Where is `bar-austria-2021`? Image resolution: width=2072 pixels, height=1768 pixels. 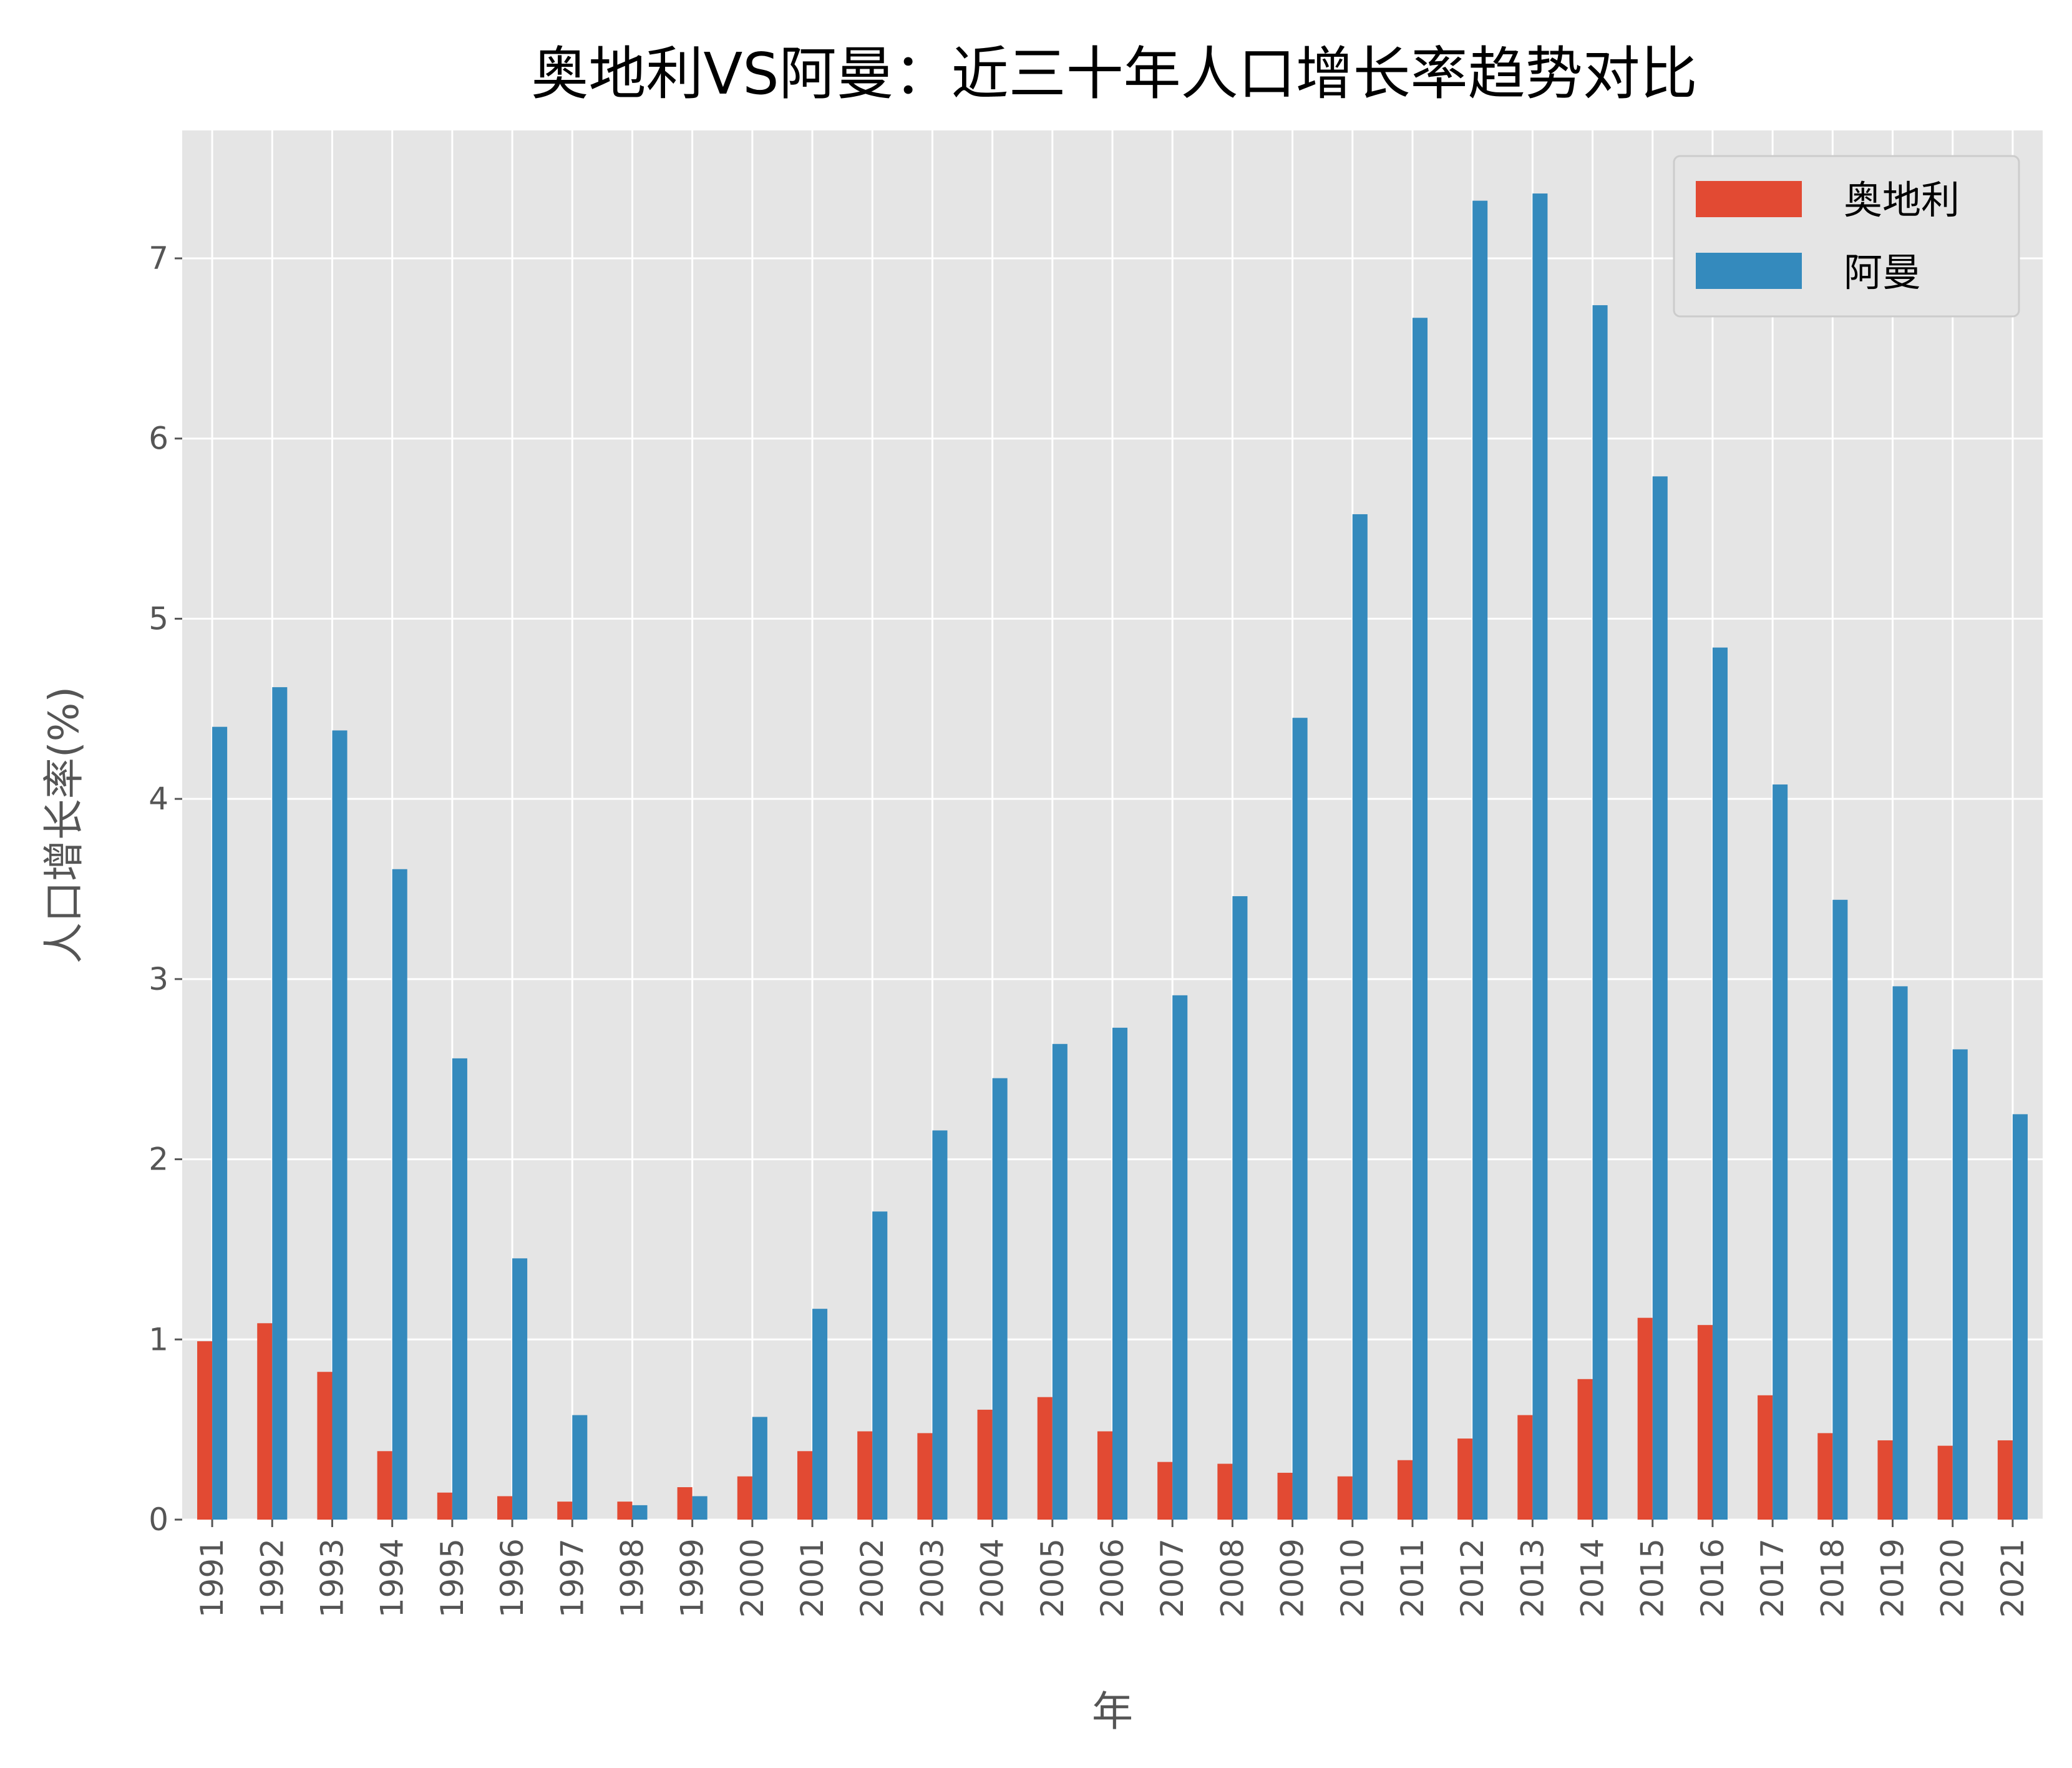 bar-austria-2021 is located at coordinates (2005, 1480).